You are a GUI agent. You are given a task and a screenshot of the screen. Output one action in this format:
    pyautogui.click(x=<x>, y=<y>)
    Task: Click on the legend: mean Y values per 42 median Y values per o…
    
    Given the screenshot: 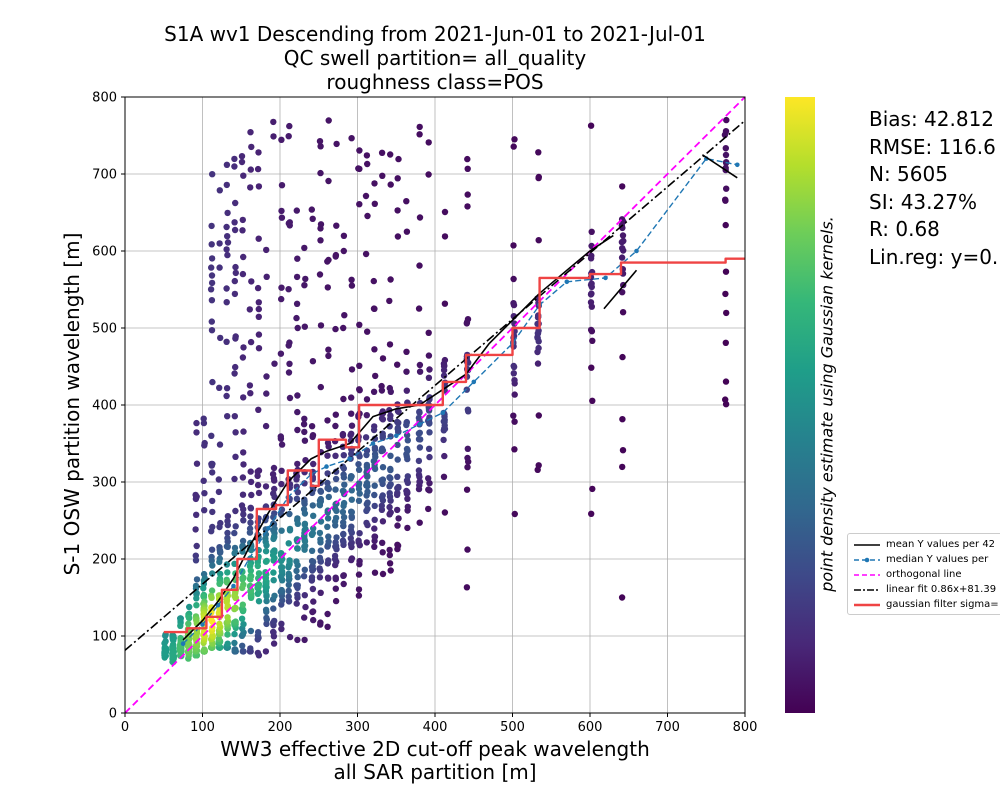 What is the action you would take?
    pyautogui.click(x=923, y=574)
    